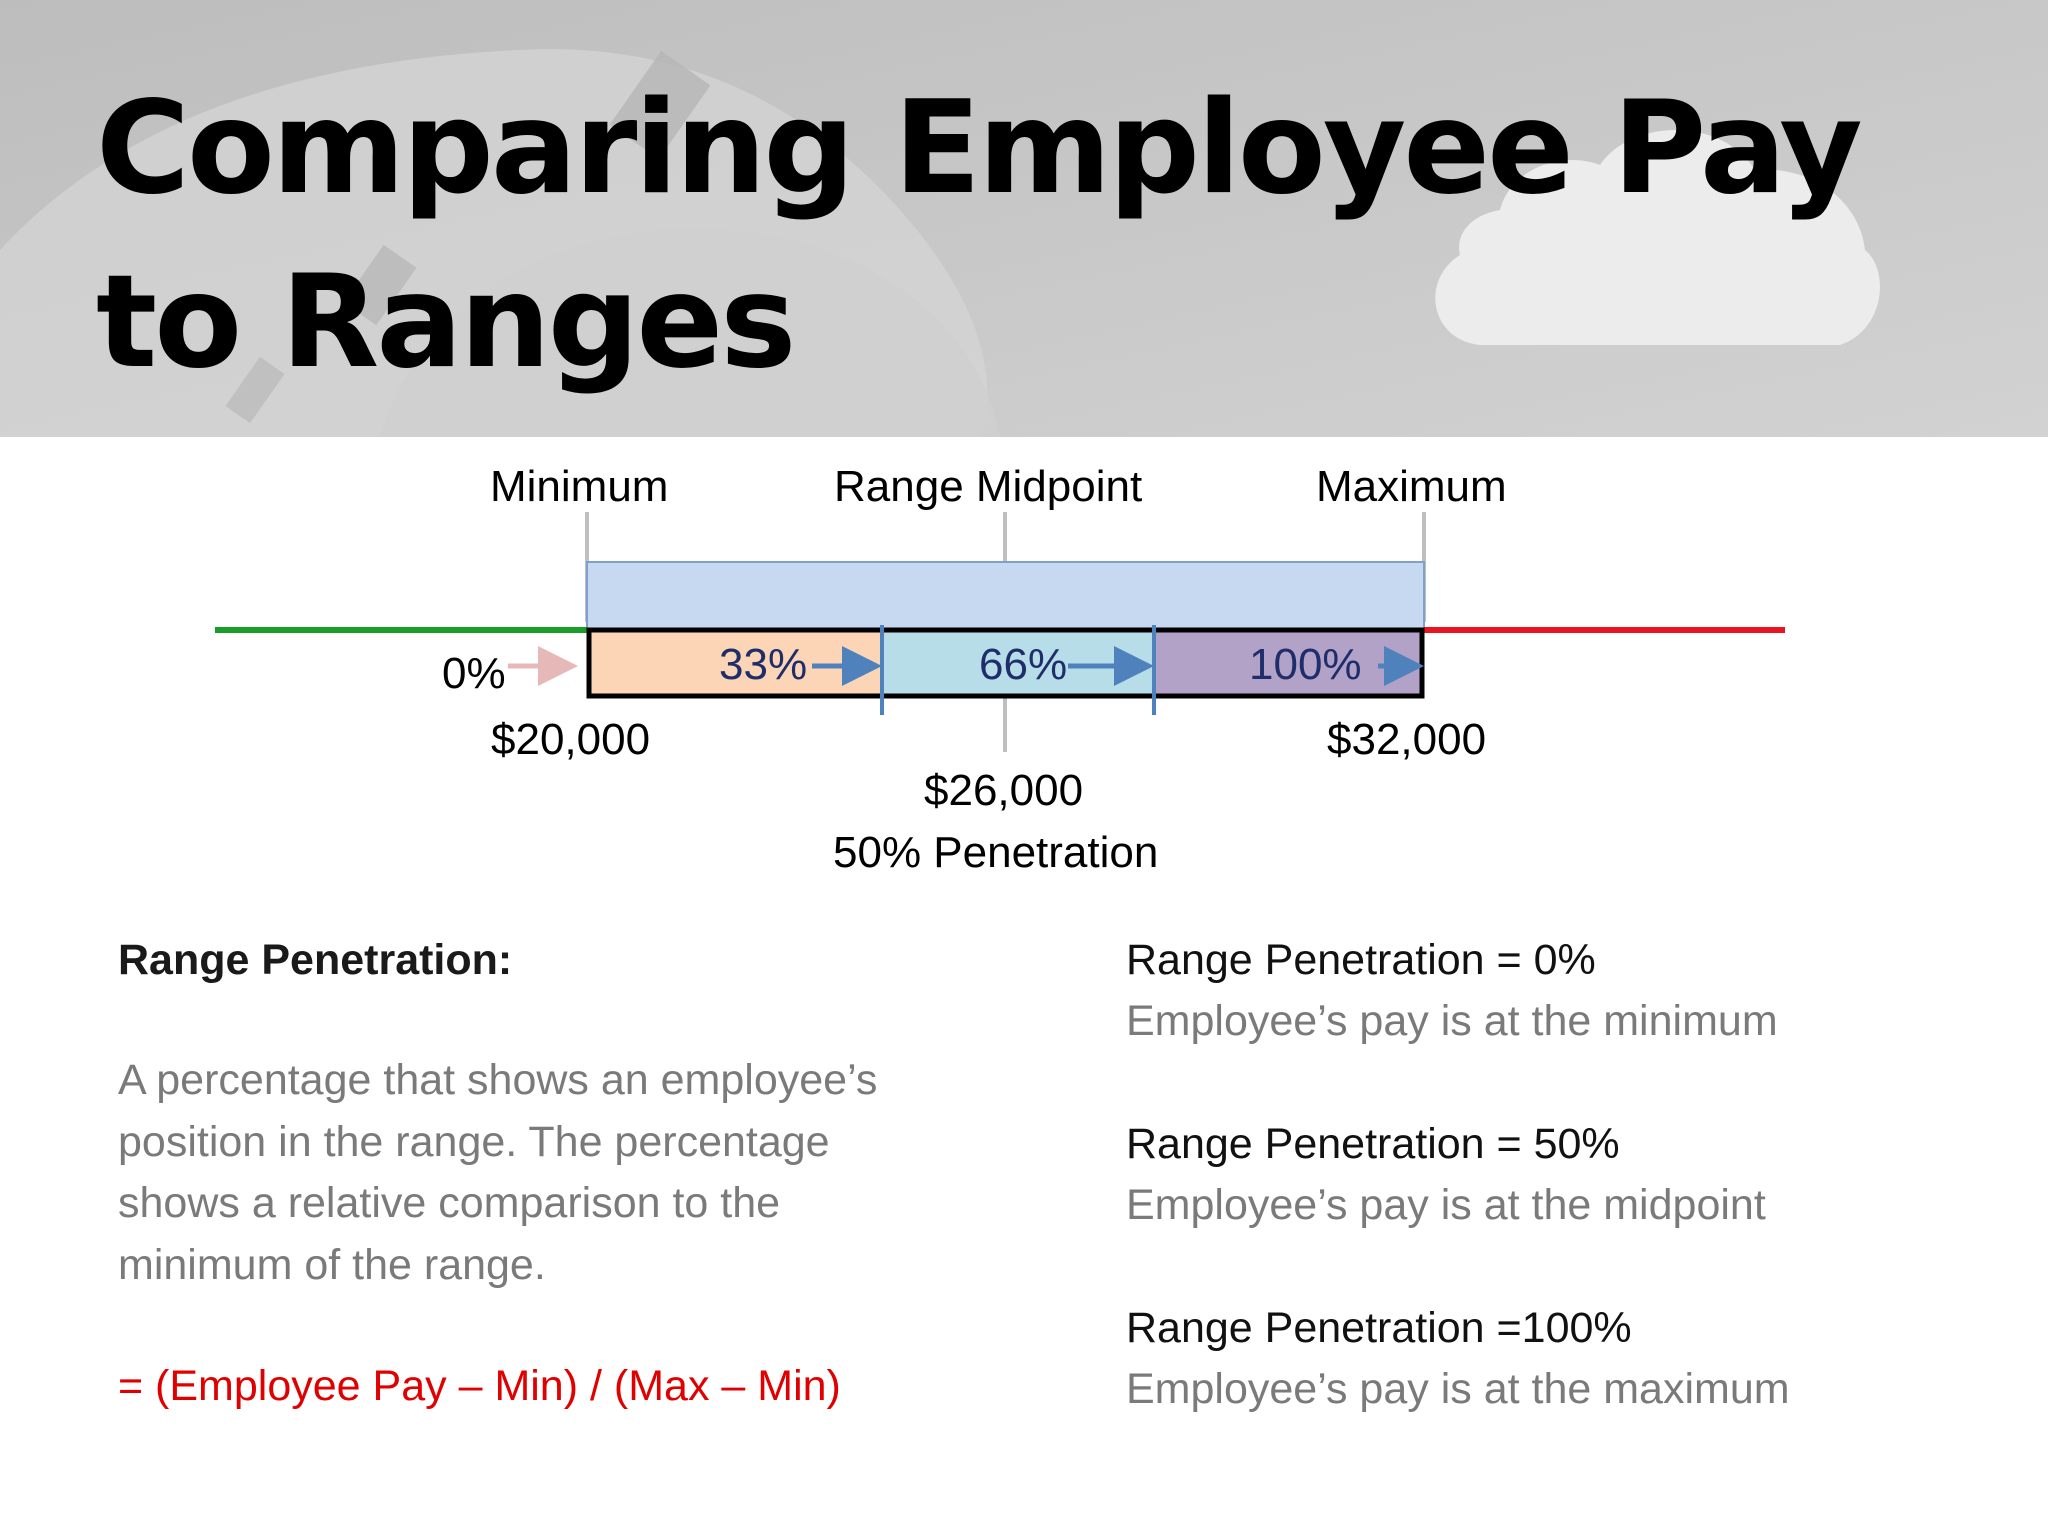 This screenshot has height=1536, width=2048. I want to click on example-description: Employee’s pay is at the maximum, so click(1458, 1389).